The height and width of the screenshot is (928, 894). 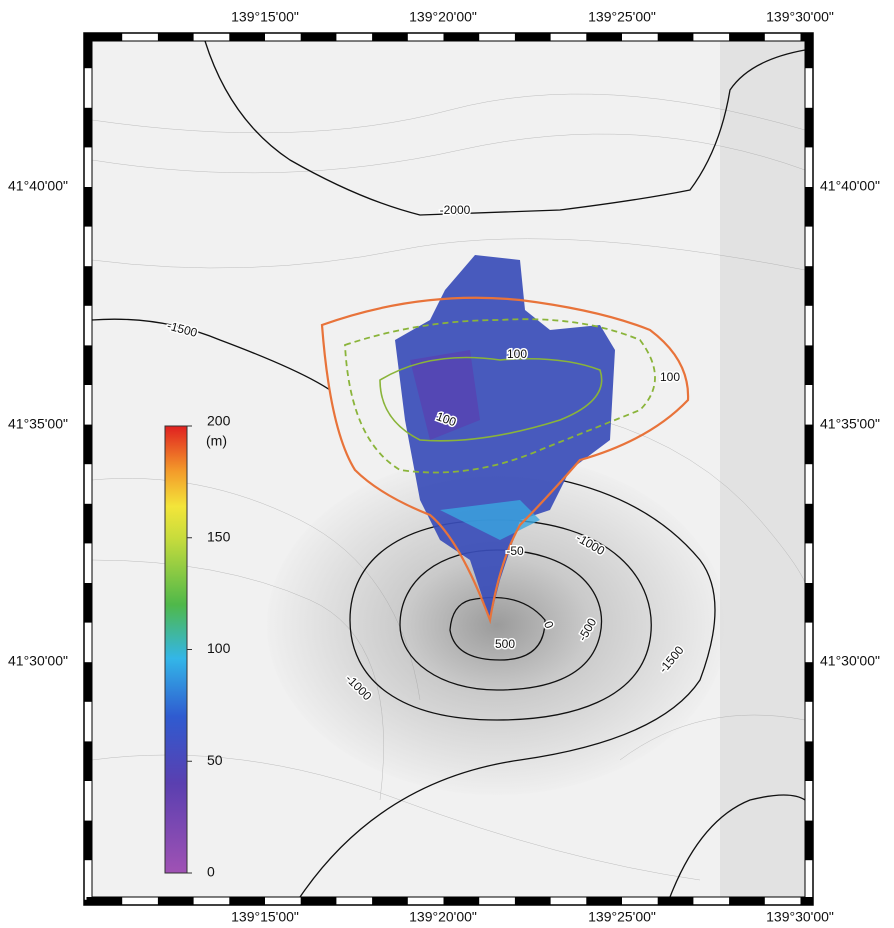 I want to click on contour-label: -2000, so click(x=455, y=210).